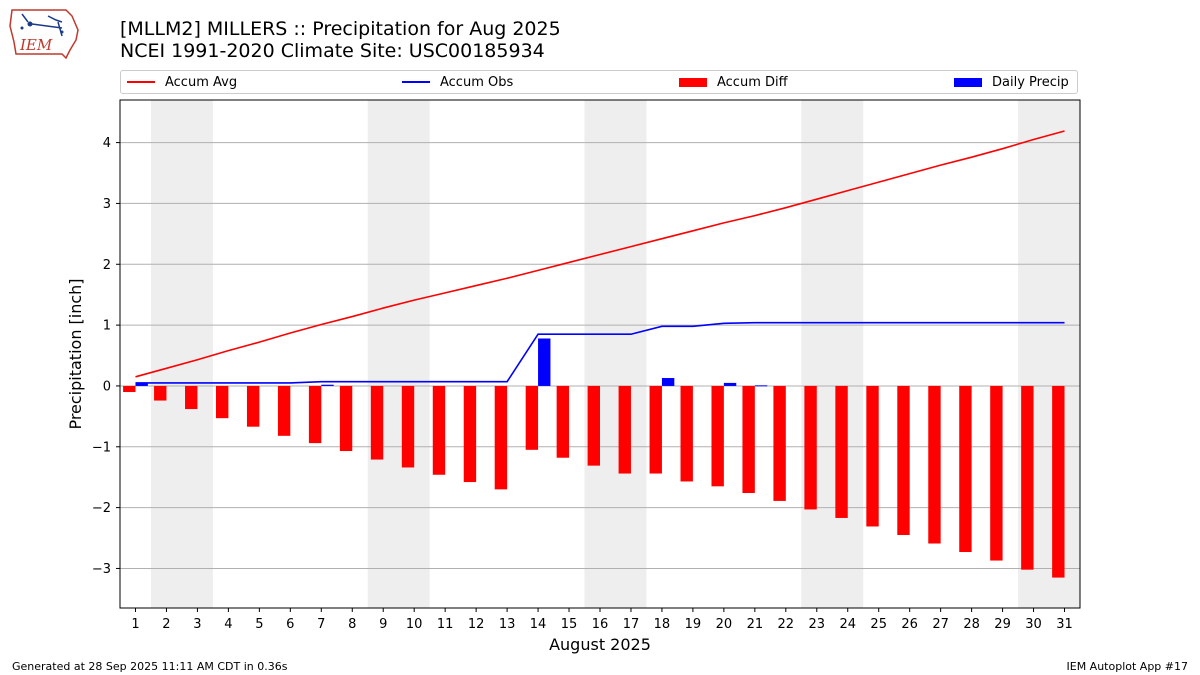 This screenshot has width=1200, height=675. What do you see at coordinates (141, 82) in the screenshot?
I see `legend-swatch-accum-avg` at bounding box center [141, 82].